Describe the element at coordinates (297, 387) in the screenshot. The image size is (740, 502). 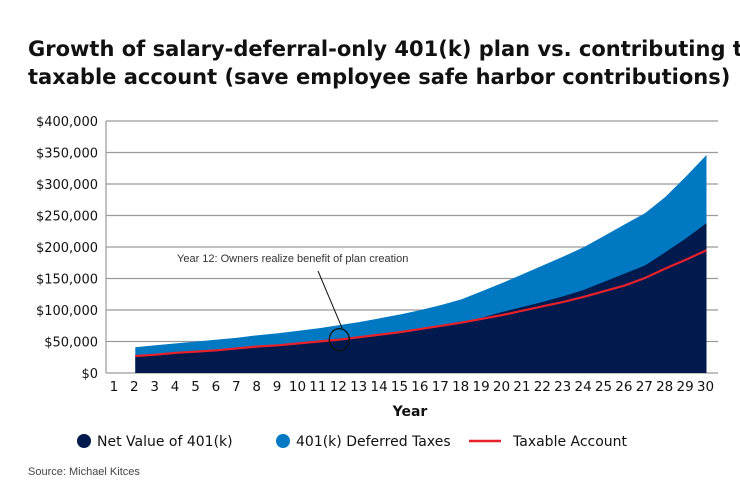
I see `x-tick-label: 10` at that location.